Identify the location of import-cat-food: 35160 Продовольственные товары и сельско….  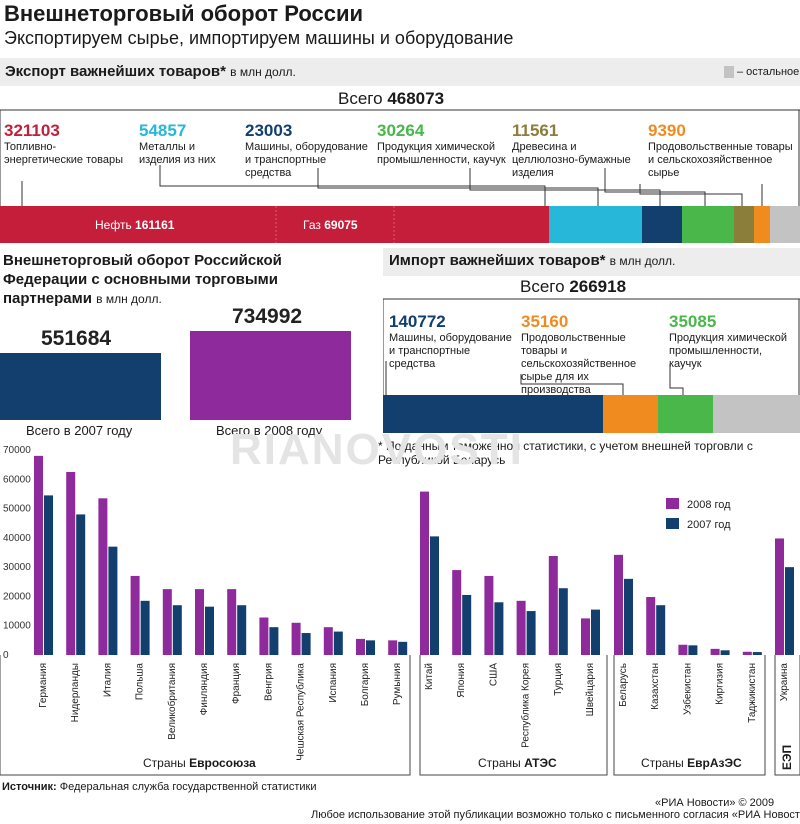
(579, 354).